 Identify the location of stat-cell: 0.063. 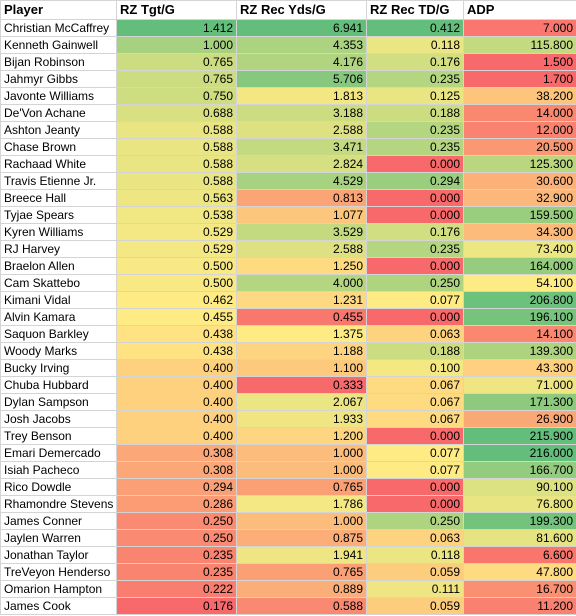
(415, 334).